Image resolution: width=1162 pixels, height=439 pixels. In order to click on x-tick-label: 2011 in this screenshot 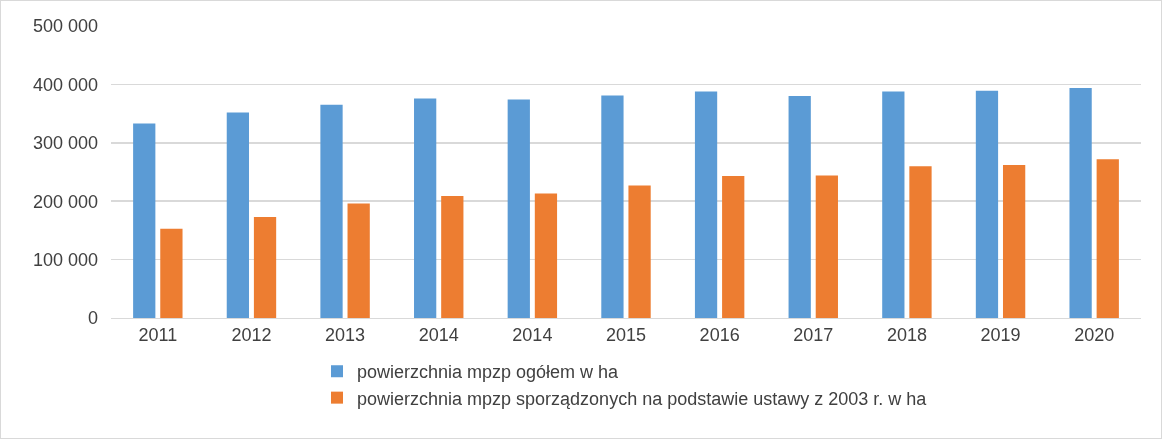, I will do `click(158, 334)`.